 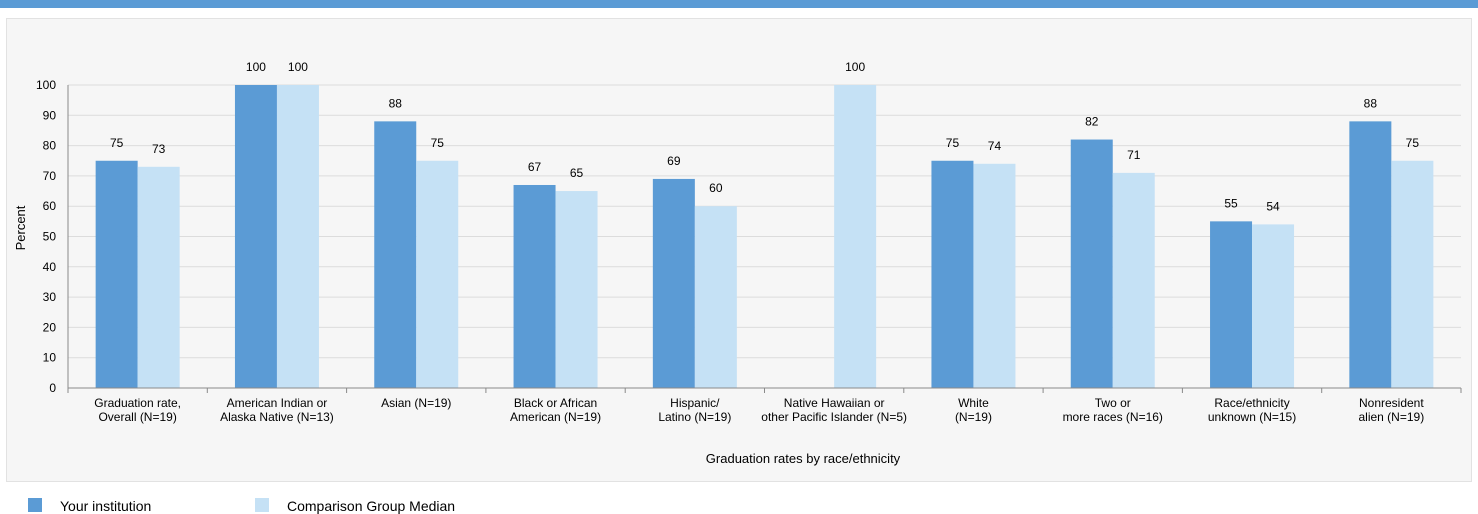 What do you see at coordinates (803, 458) in the screenshot?
I see `x-axis-title: Graduation rates by race/ethnicity` at bounding box center [803, 458].